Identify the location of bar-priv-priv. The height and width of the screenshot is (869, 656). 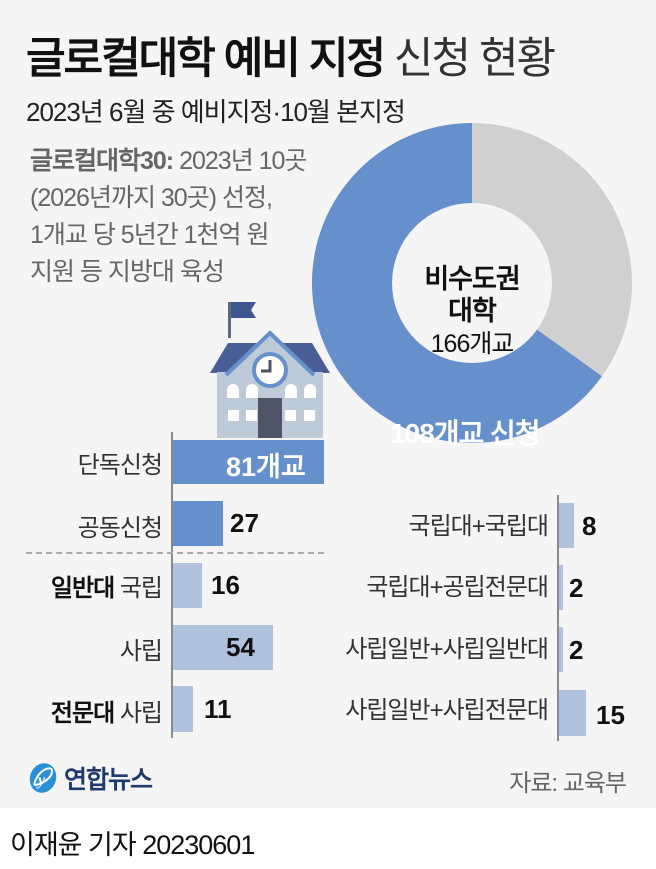
(561, 649).